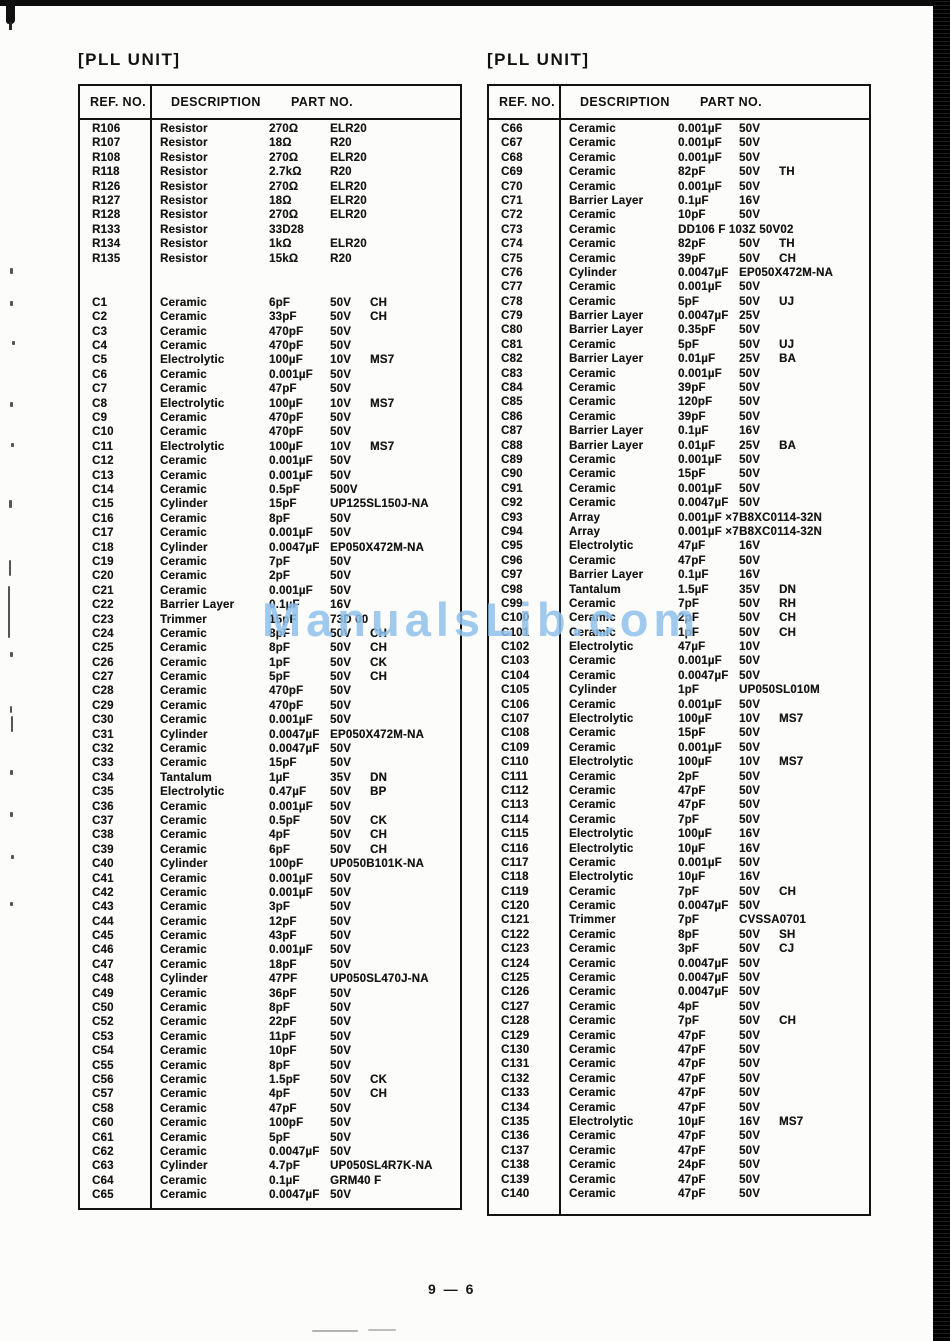 This screenshot has width=950, height=1341. What do you see at coordinates (679, 1151) in the screenshot?
I see `table-row: C137 Ceramic 47pF 50V` at bounding box center [679, 1151].